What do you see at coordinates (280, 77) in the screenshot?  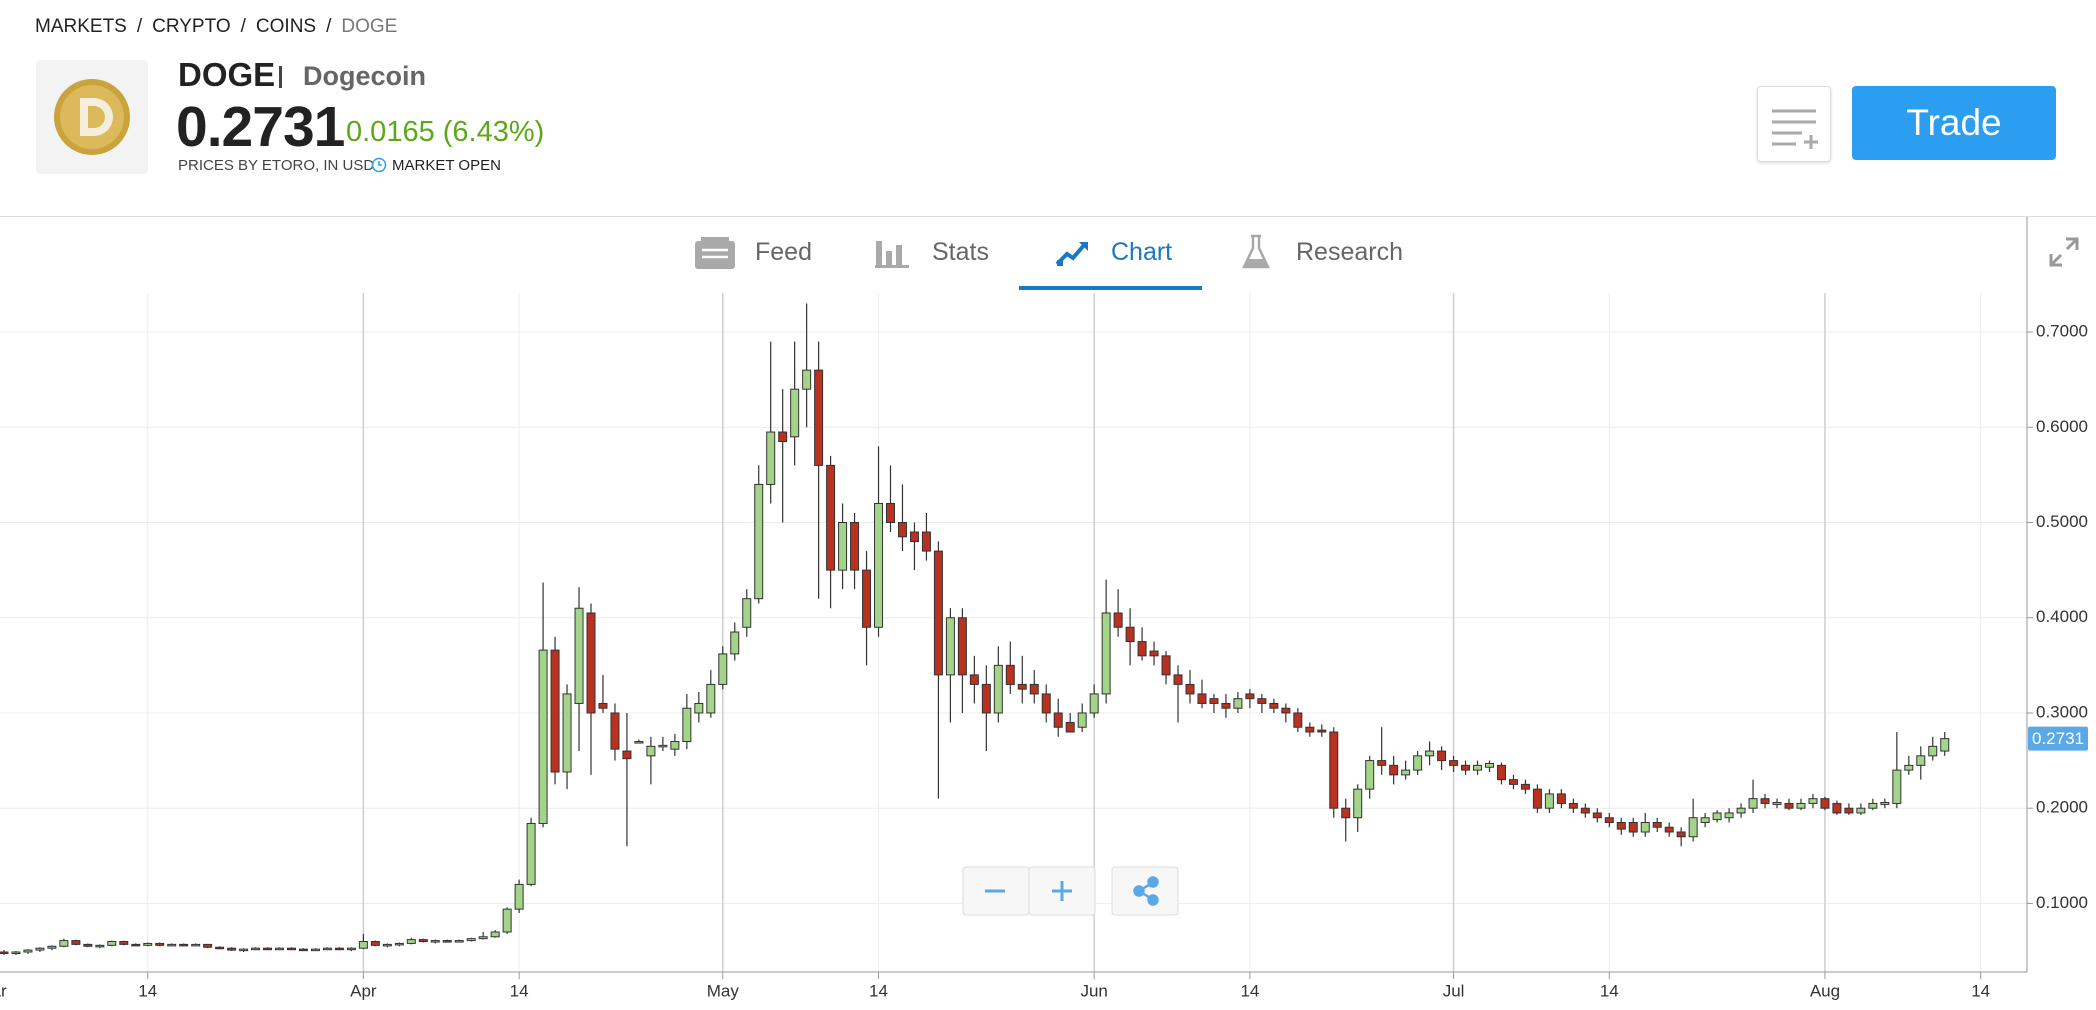 I see `divider` at bounding box center [280, 77].